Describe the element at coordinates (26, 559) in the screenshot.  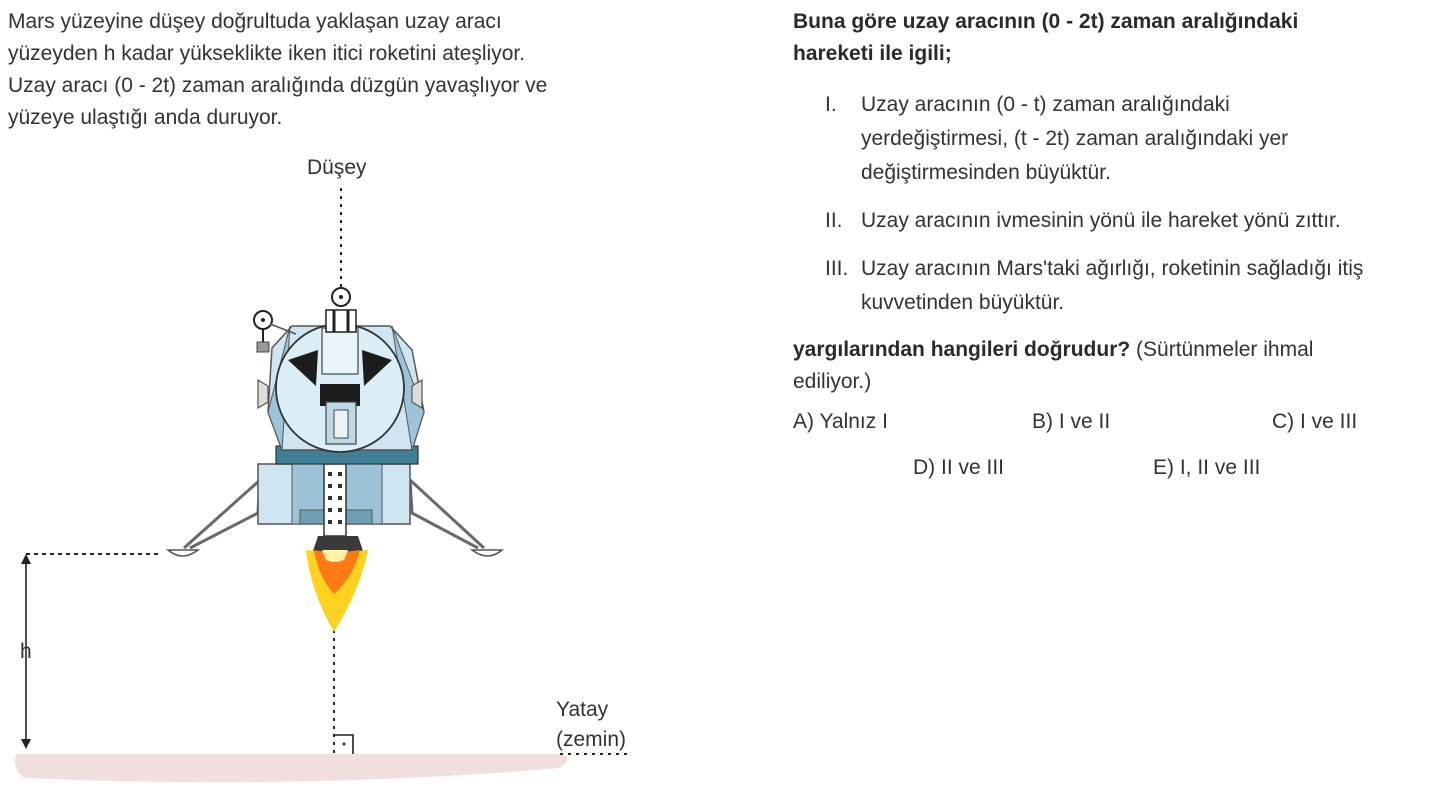
I see `height-arrow-up` at that location.